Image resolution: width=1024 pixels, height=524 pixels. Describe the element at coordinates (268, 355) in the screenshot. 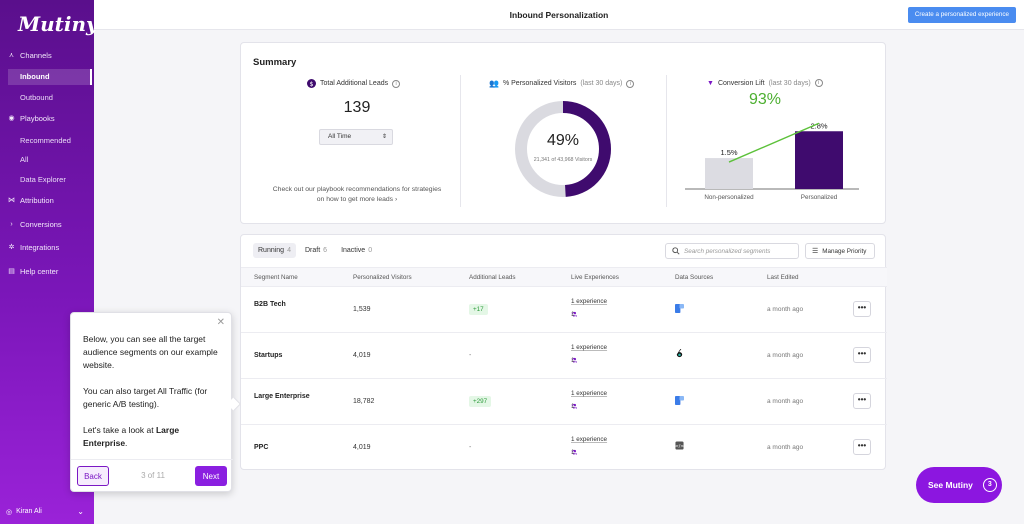

I see `segment-name: Startups` at that location.